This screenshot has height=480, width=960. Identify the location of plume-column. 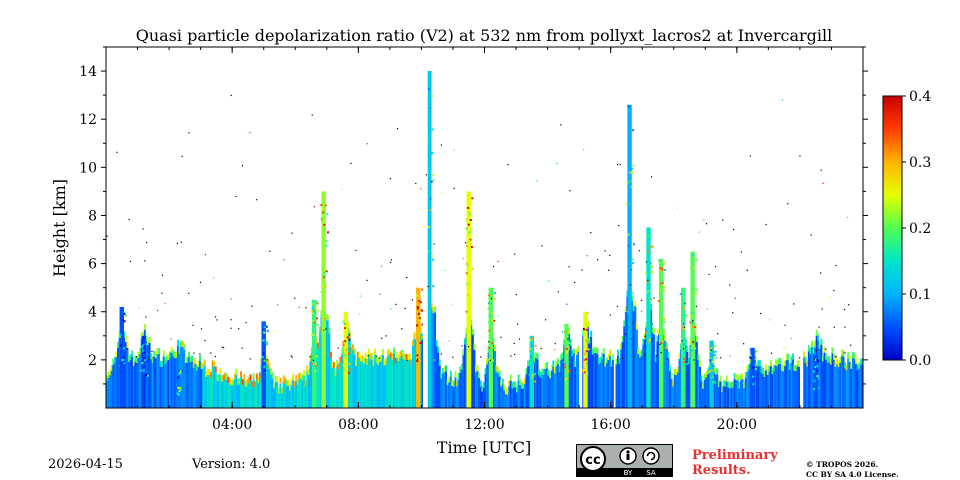
(629, 256).